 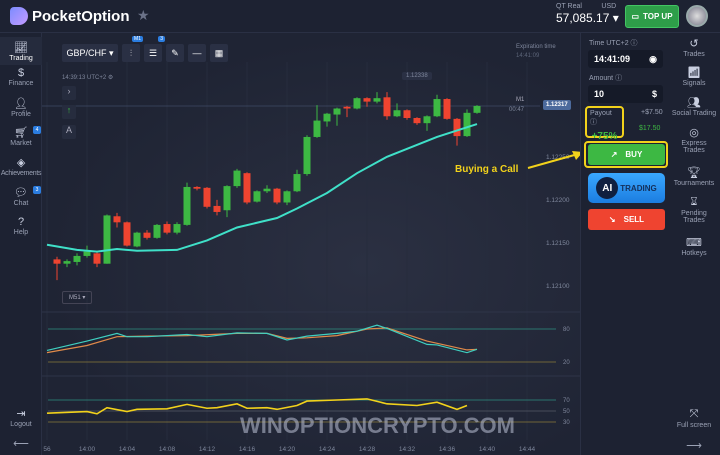 I want to click on buy-highlight, so click(x=626, y=154).